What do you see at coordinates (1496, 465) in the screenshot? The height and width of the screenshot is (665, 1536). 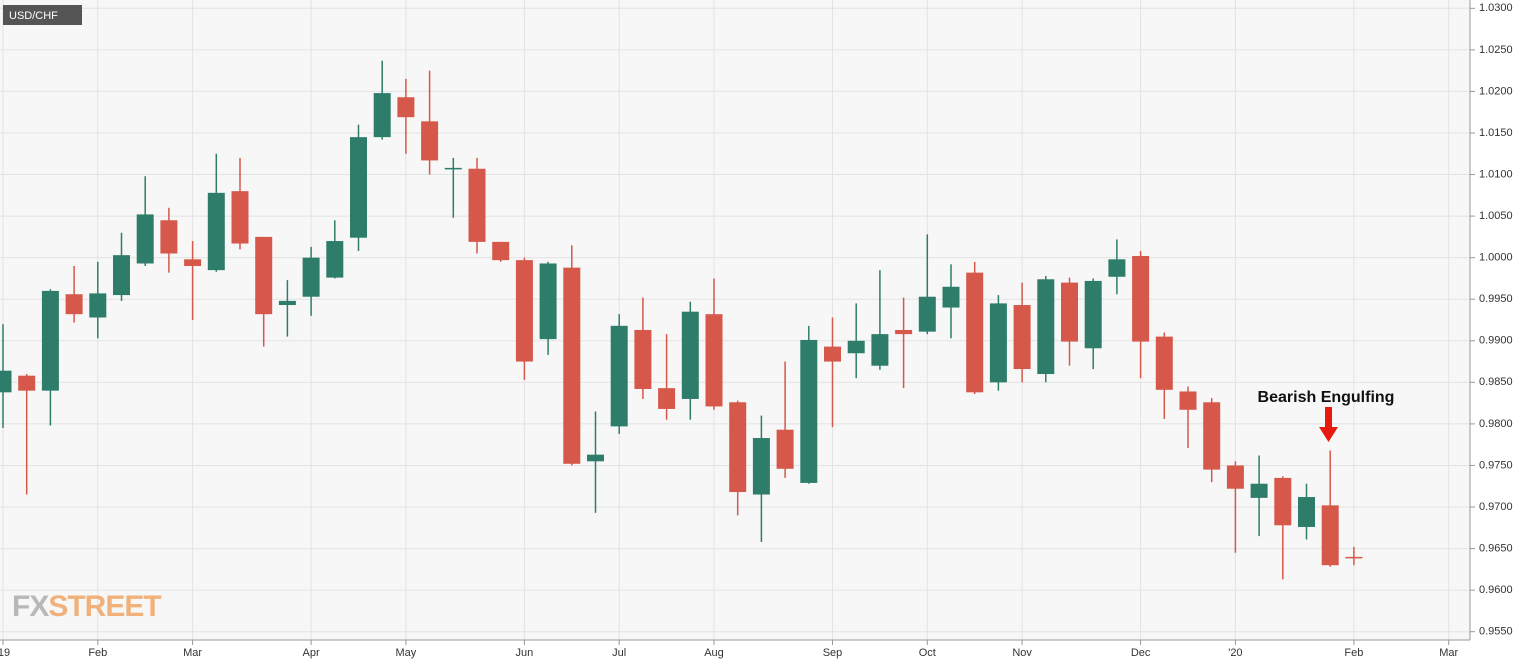 I see `y-tick-label: 0.9750` at bounding box center [1496, 465].